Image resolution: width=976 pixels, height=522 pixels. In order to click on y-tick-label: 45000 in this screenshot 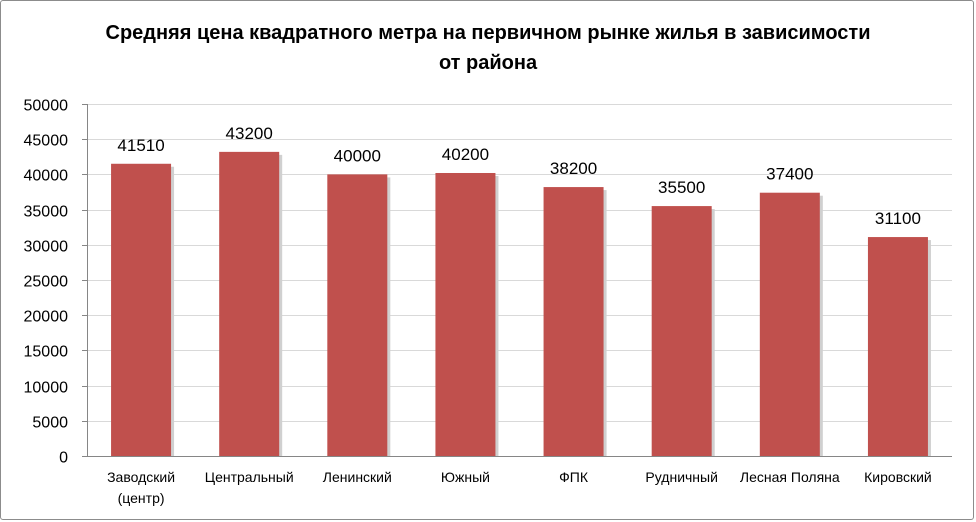, I will do `click(46, 141)`.